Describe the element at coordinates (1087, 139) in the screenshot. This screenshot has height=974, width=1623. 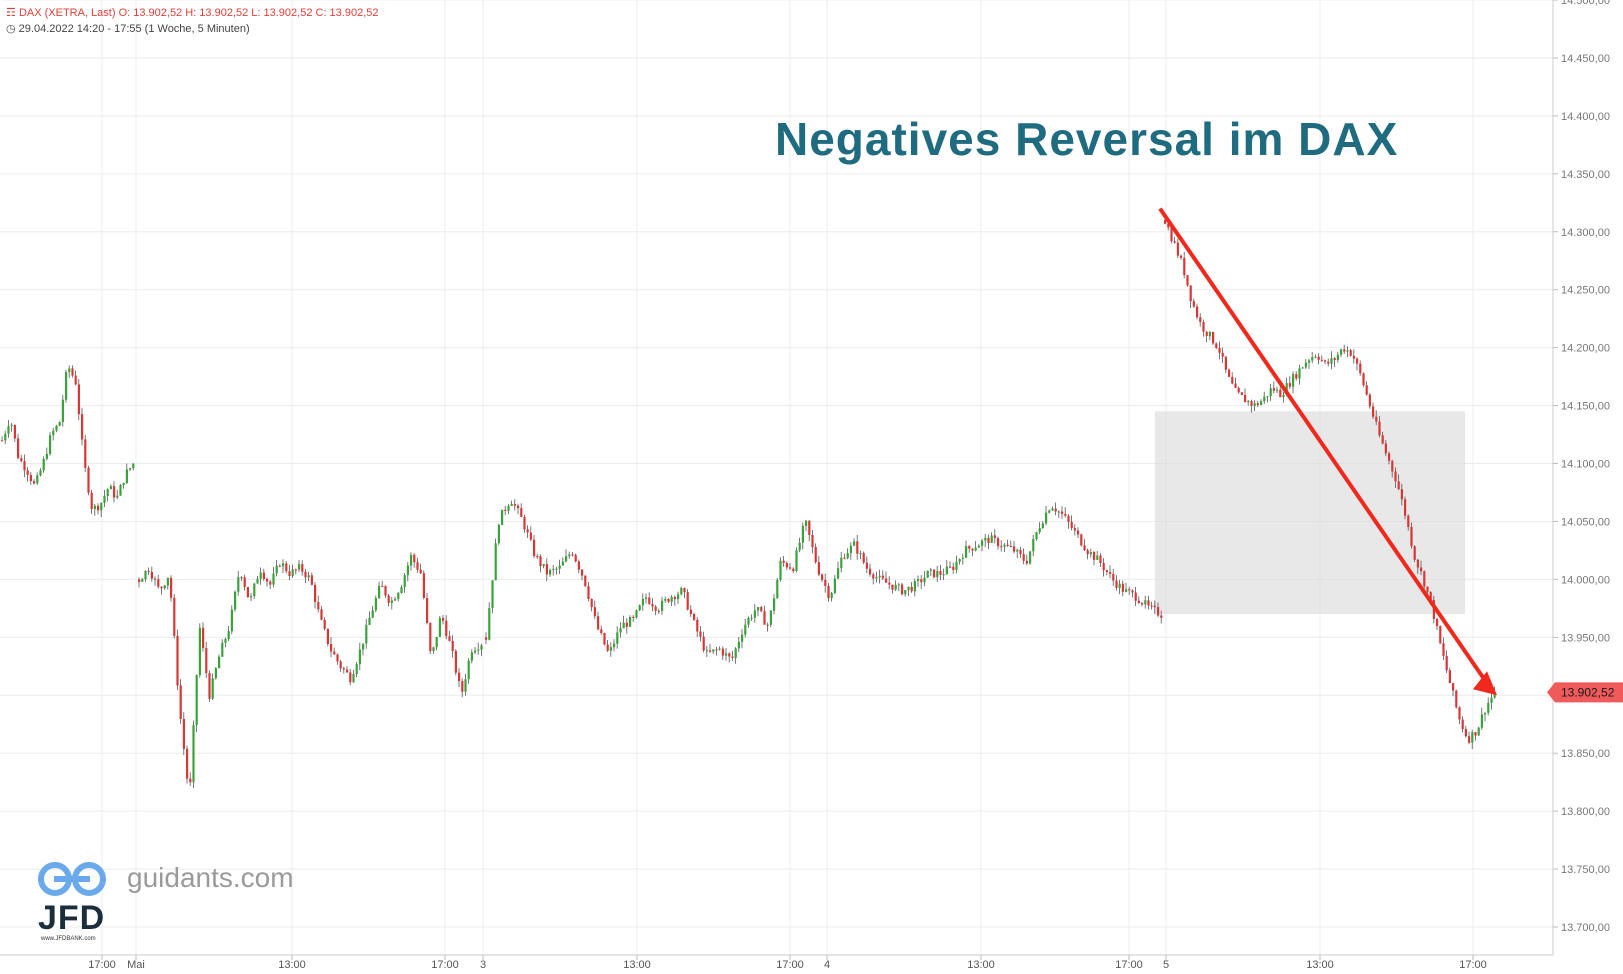
I see `annotation-title: Negatives Reversal im DAX` at that location.